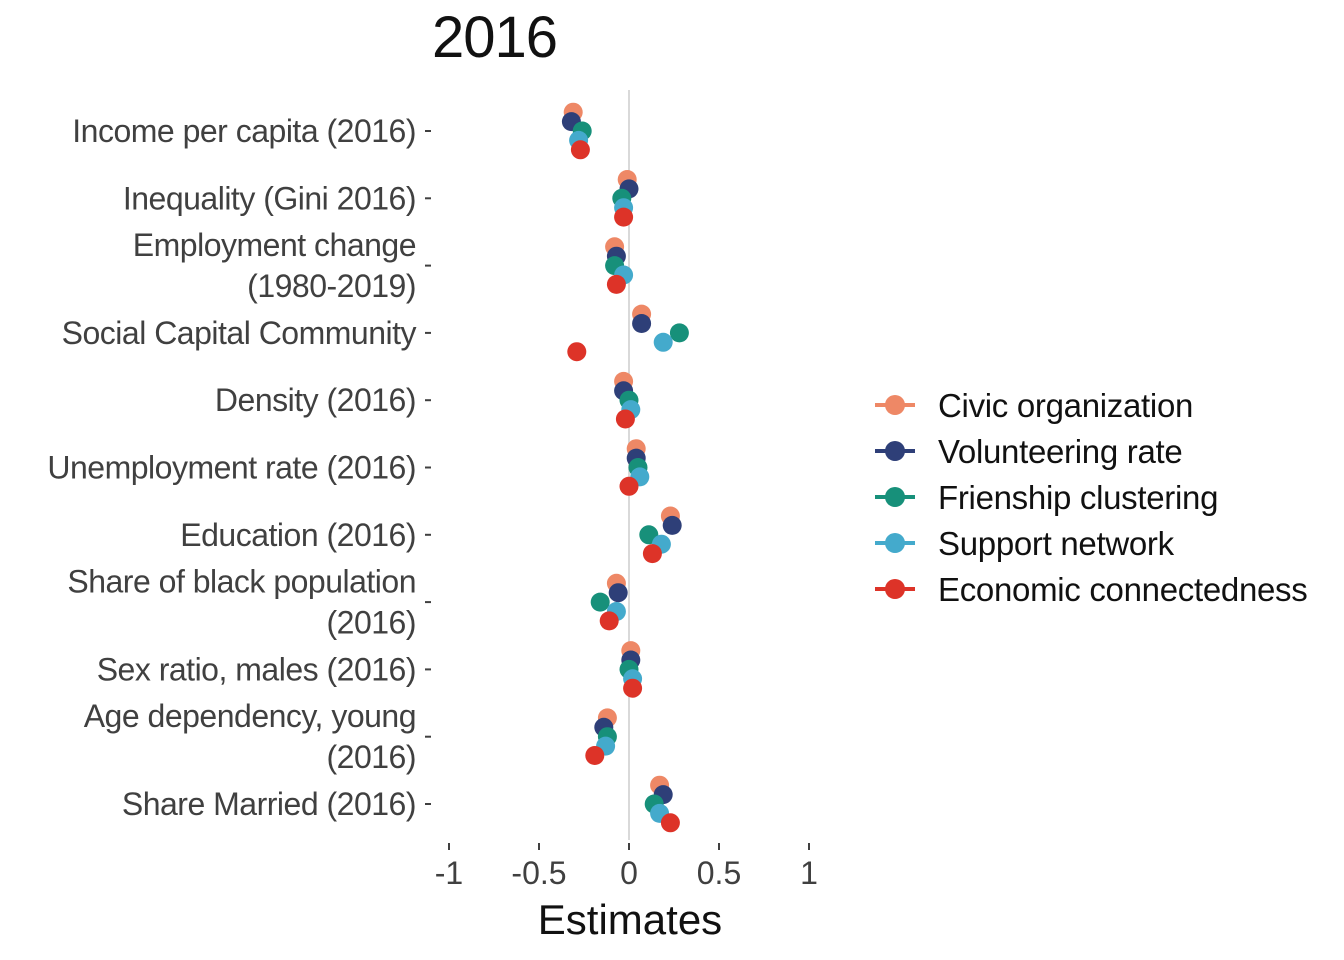 This screenshot has height=960, width=1344. Describe the element at coordinates (1060, 451) in the screenshot. I see `legend-label: Volunteering rate` at that location.